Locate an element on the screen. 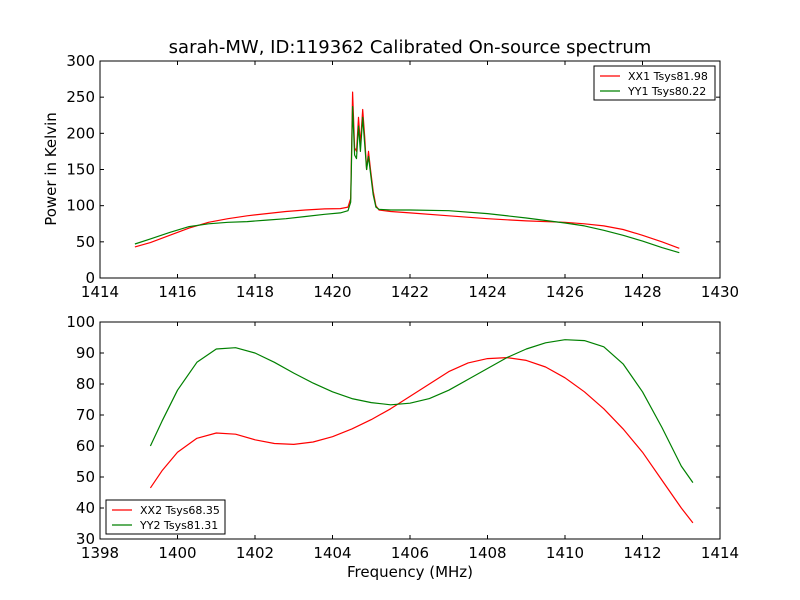 This screenshot has height=600, width=800. y-tick-label: 80 is located at coordinates (85, 384).